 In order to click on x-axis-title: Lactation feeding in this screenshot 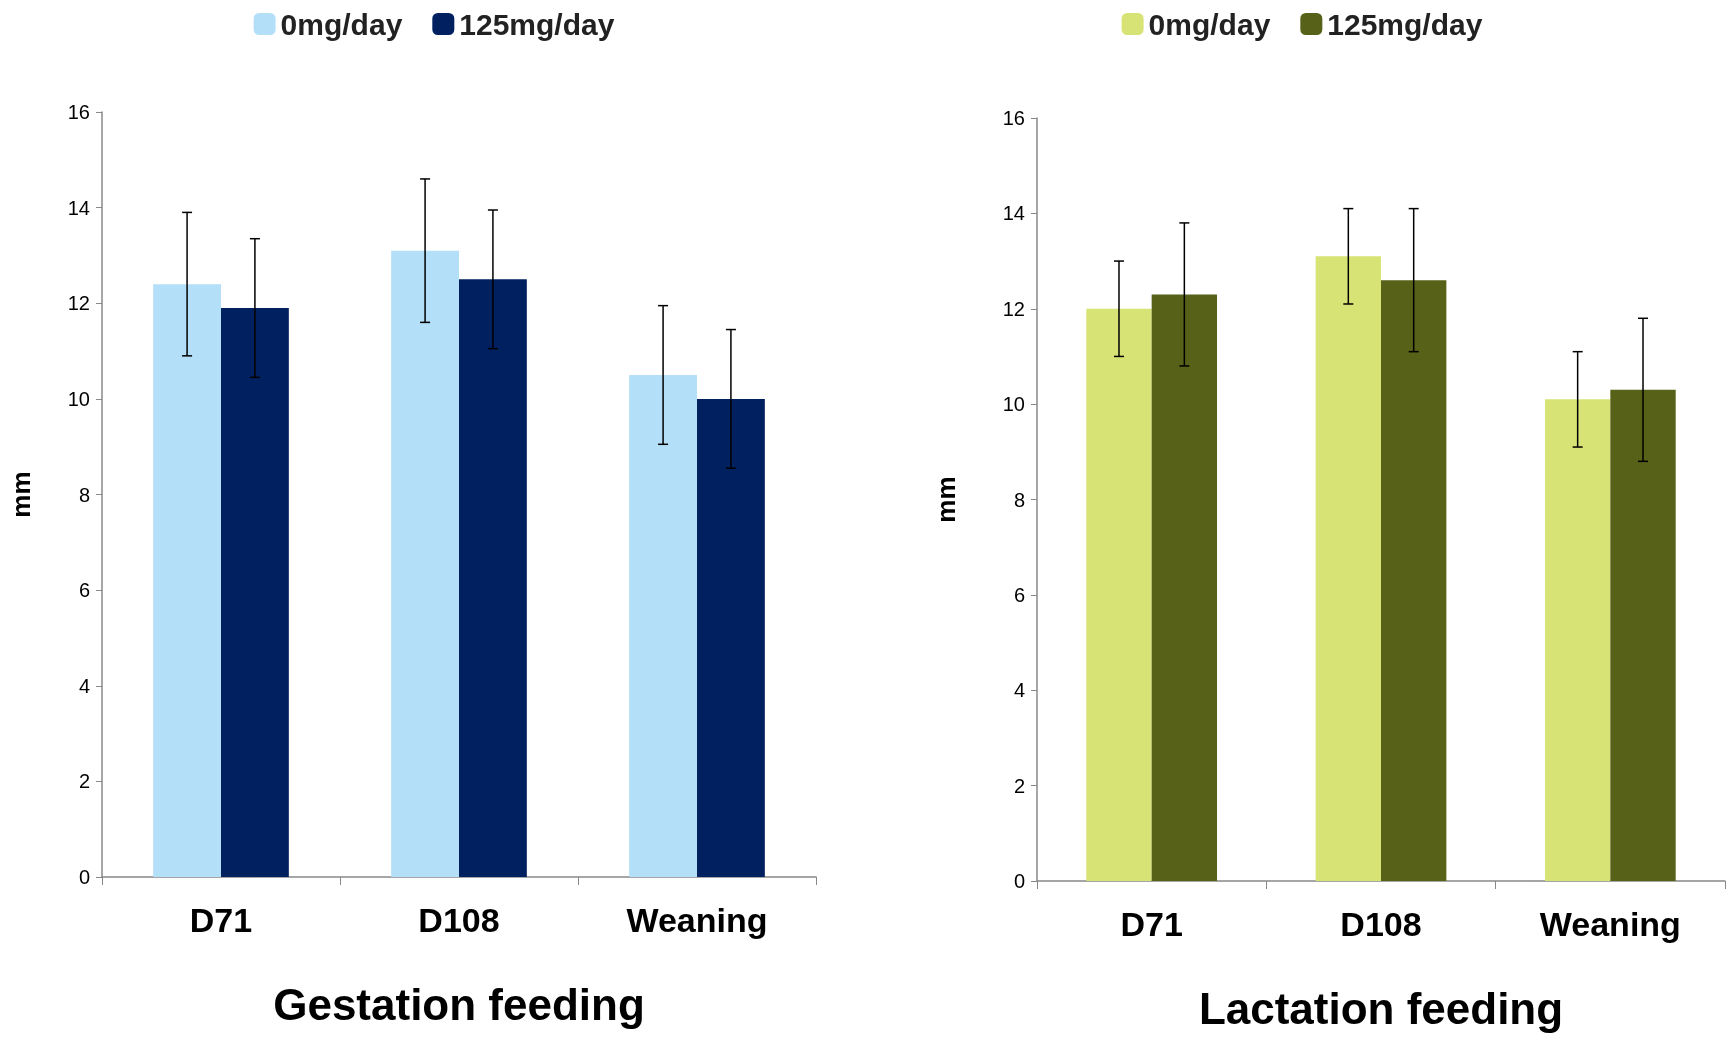, I will do `click(1381, 1008)`.